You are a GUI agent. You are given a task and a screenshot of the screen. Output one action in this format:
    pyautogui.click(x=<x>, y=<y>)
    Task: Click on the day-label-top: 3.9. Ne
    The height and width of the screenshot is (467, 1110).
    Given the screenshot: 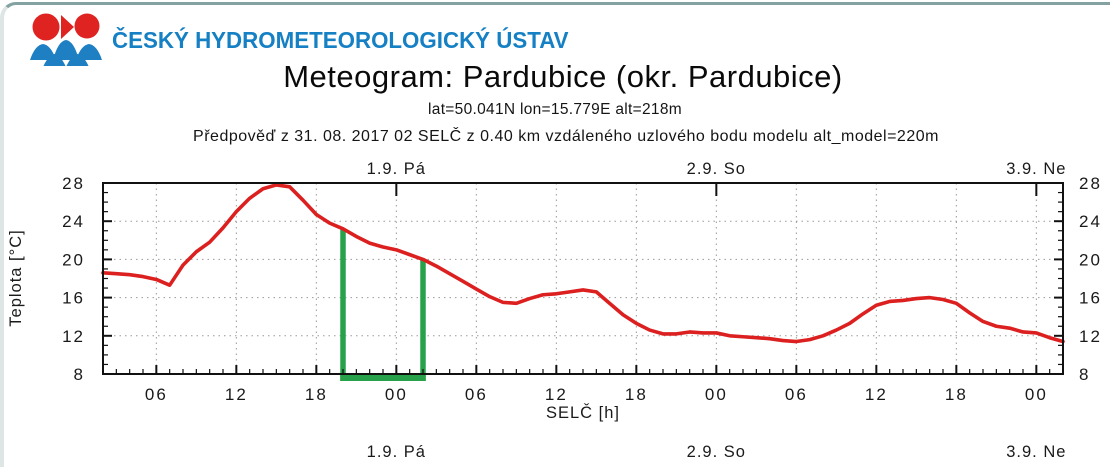 What is the action you would take?
    pyautogui.click(x=1036, y=169)
    